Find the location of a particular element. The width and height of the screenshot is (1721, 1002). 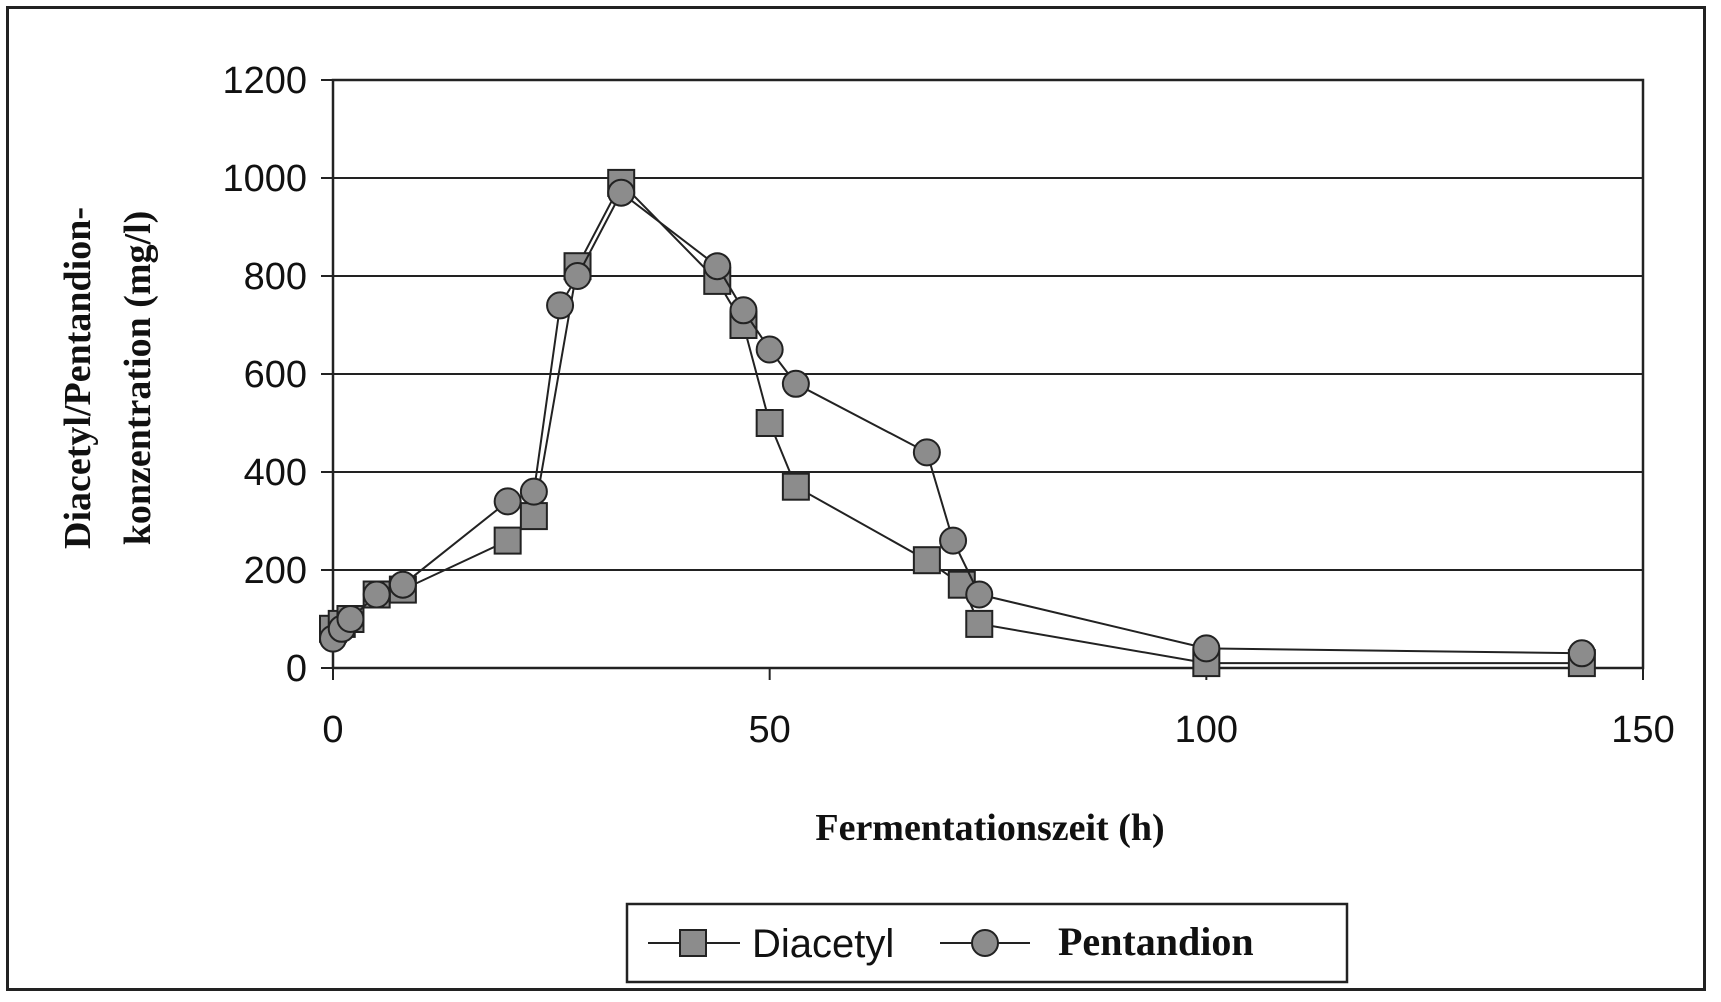

y-axis-title-line2: konzentration (mg/l) is located at coordinates (138, 378).